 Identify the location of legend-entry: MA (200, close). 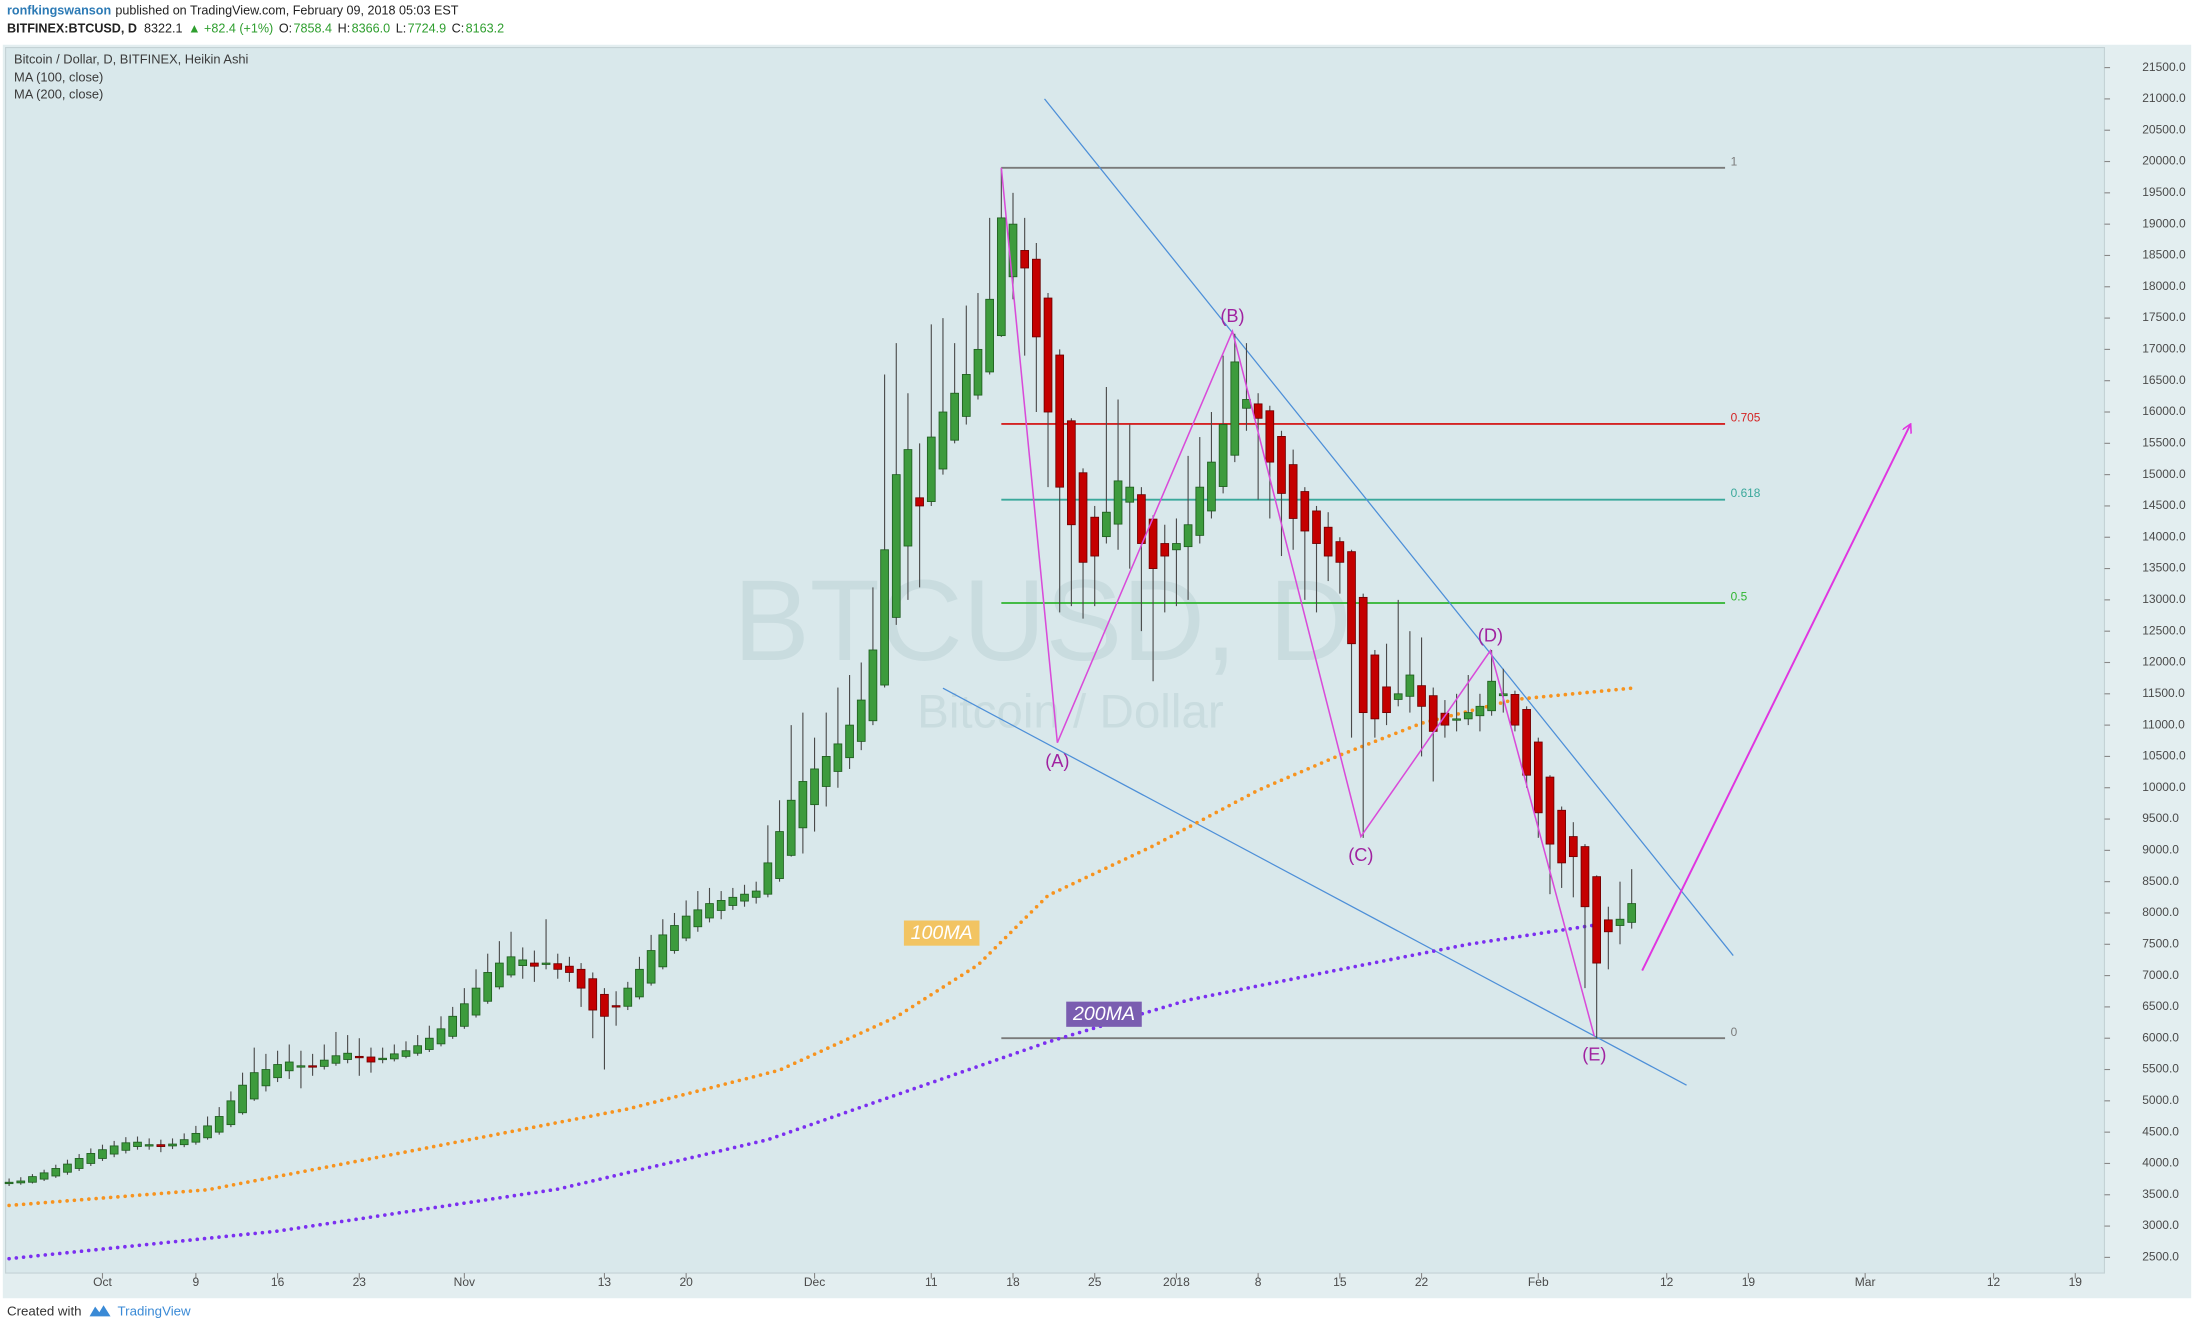
(58, 94).